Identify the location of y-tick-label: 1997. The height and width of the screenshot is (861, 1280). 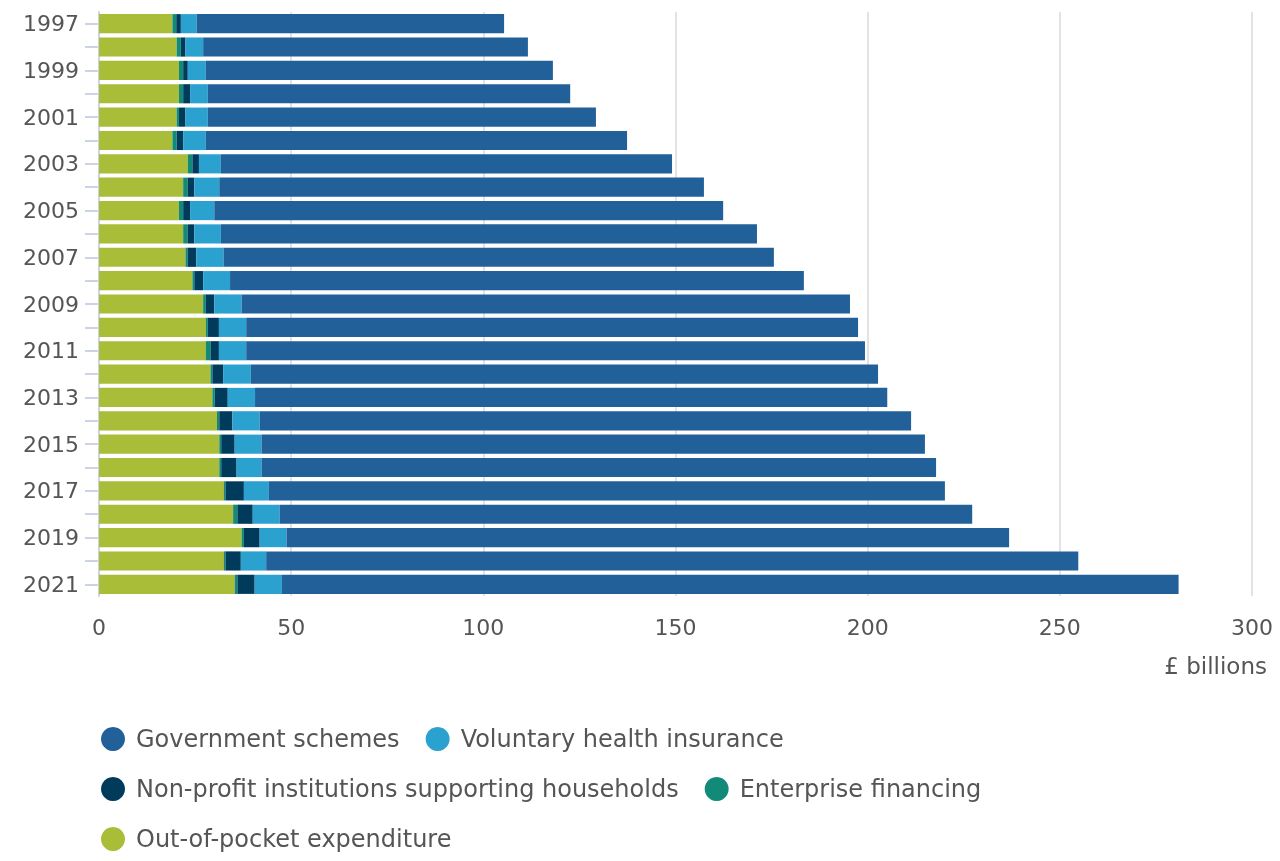
(51, 24).